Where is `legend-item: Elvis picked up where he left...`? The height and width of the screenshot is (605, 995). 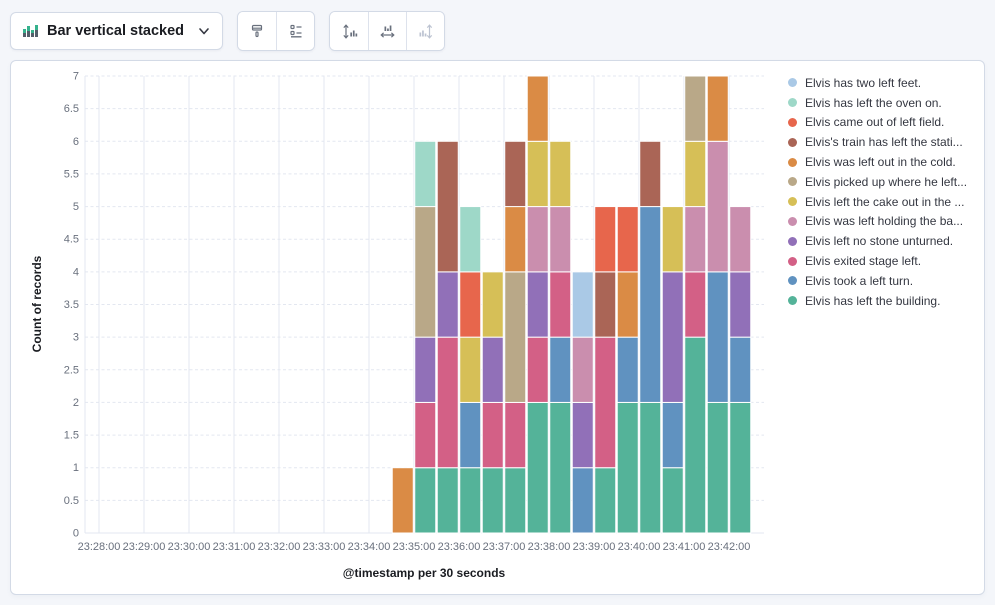
legend-item: Elvis picked up where he left... is located at coordinates (877, 182).